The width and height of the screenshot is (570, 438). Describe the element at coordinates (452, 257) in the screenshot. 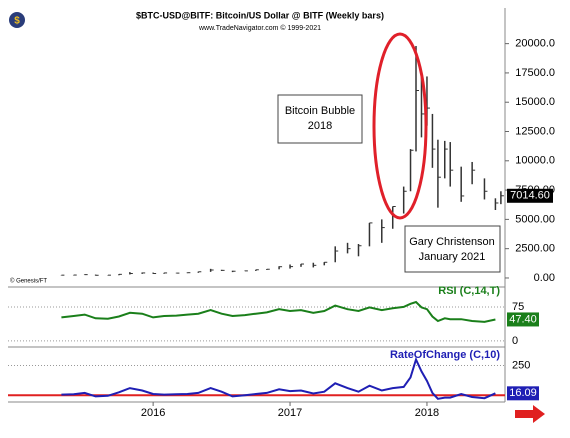

I see `annotation: January 2021` at that location.